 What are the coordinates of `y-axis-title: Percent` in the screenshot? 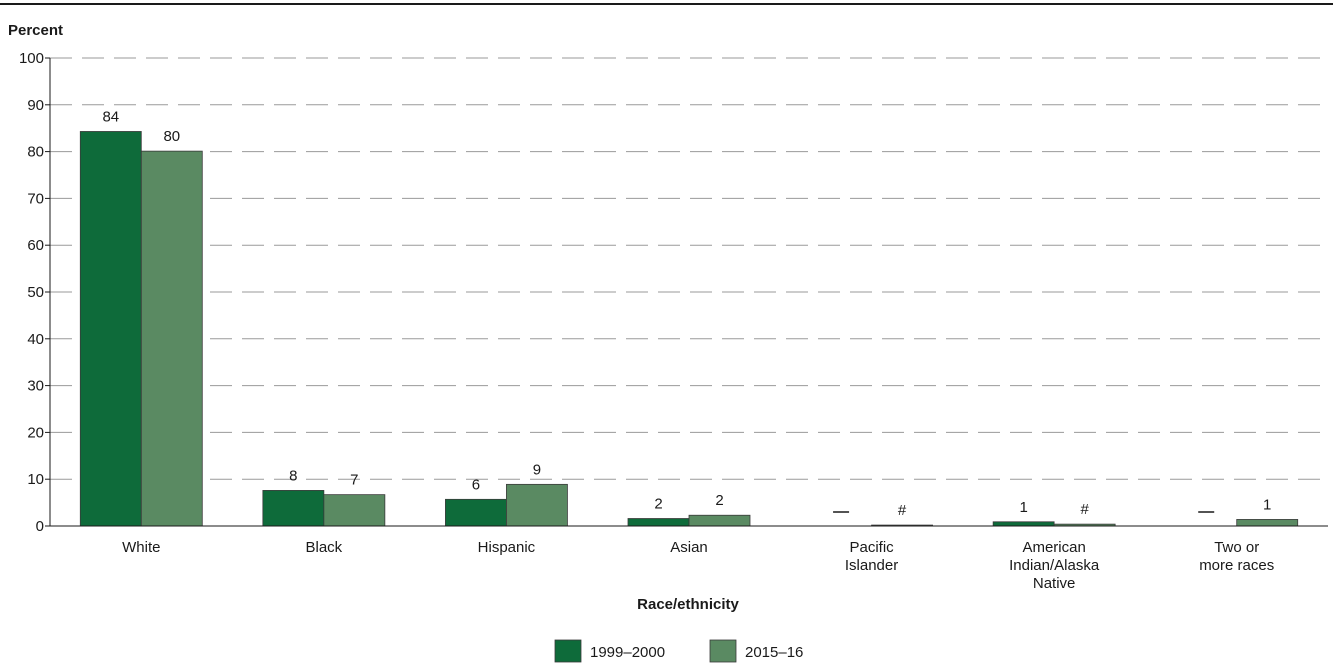 It's located at (35, 30).